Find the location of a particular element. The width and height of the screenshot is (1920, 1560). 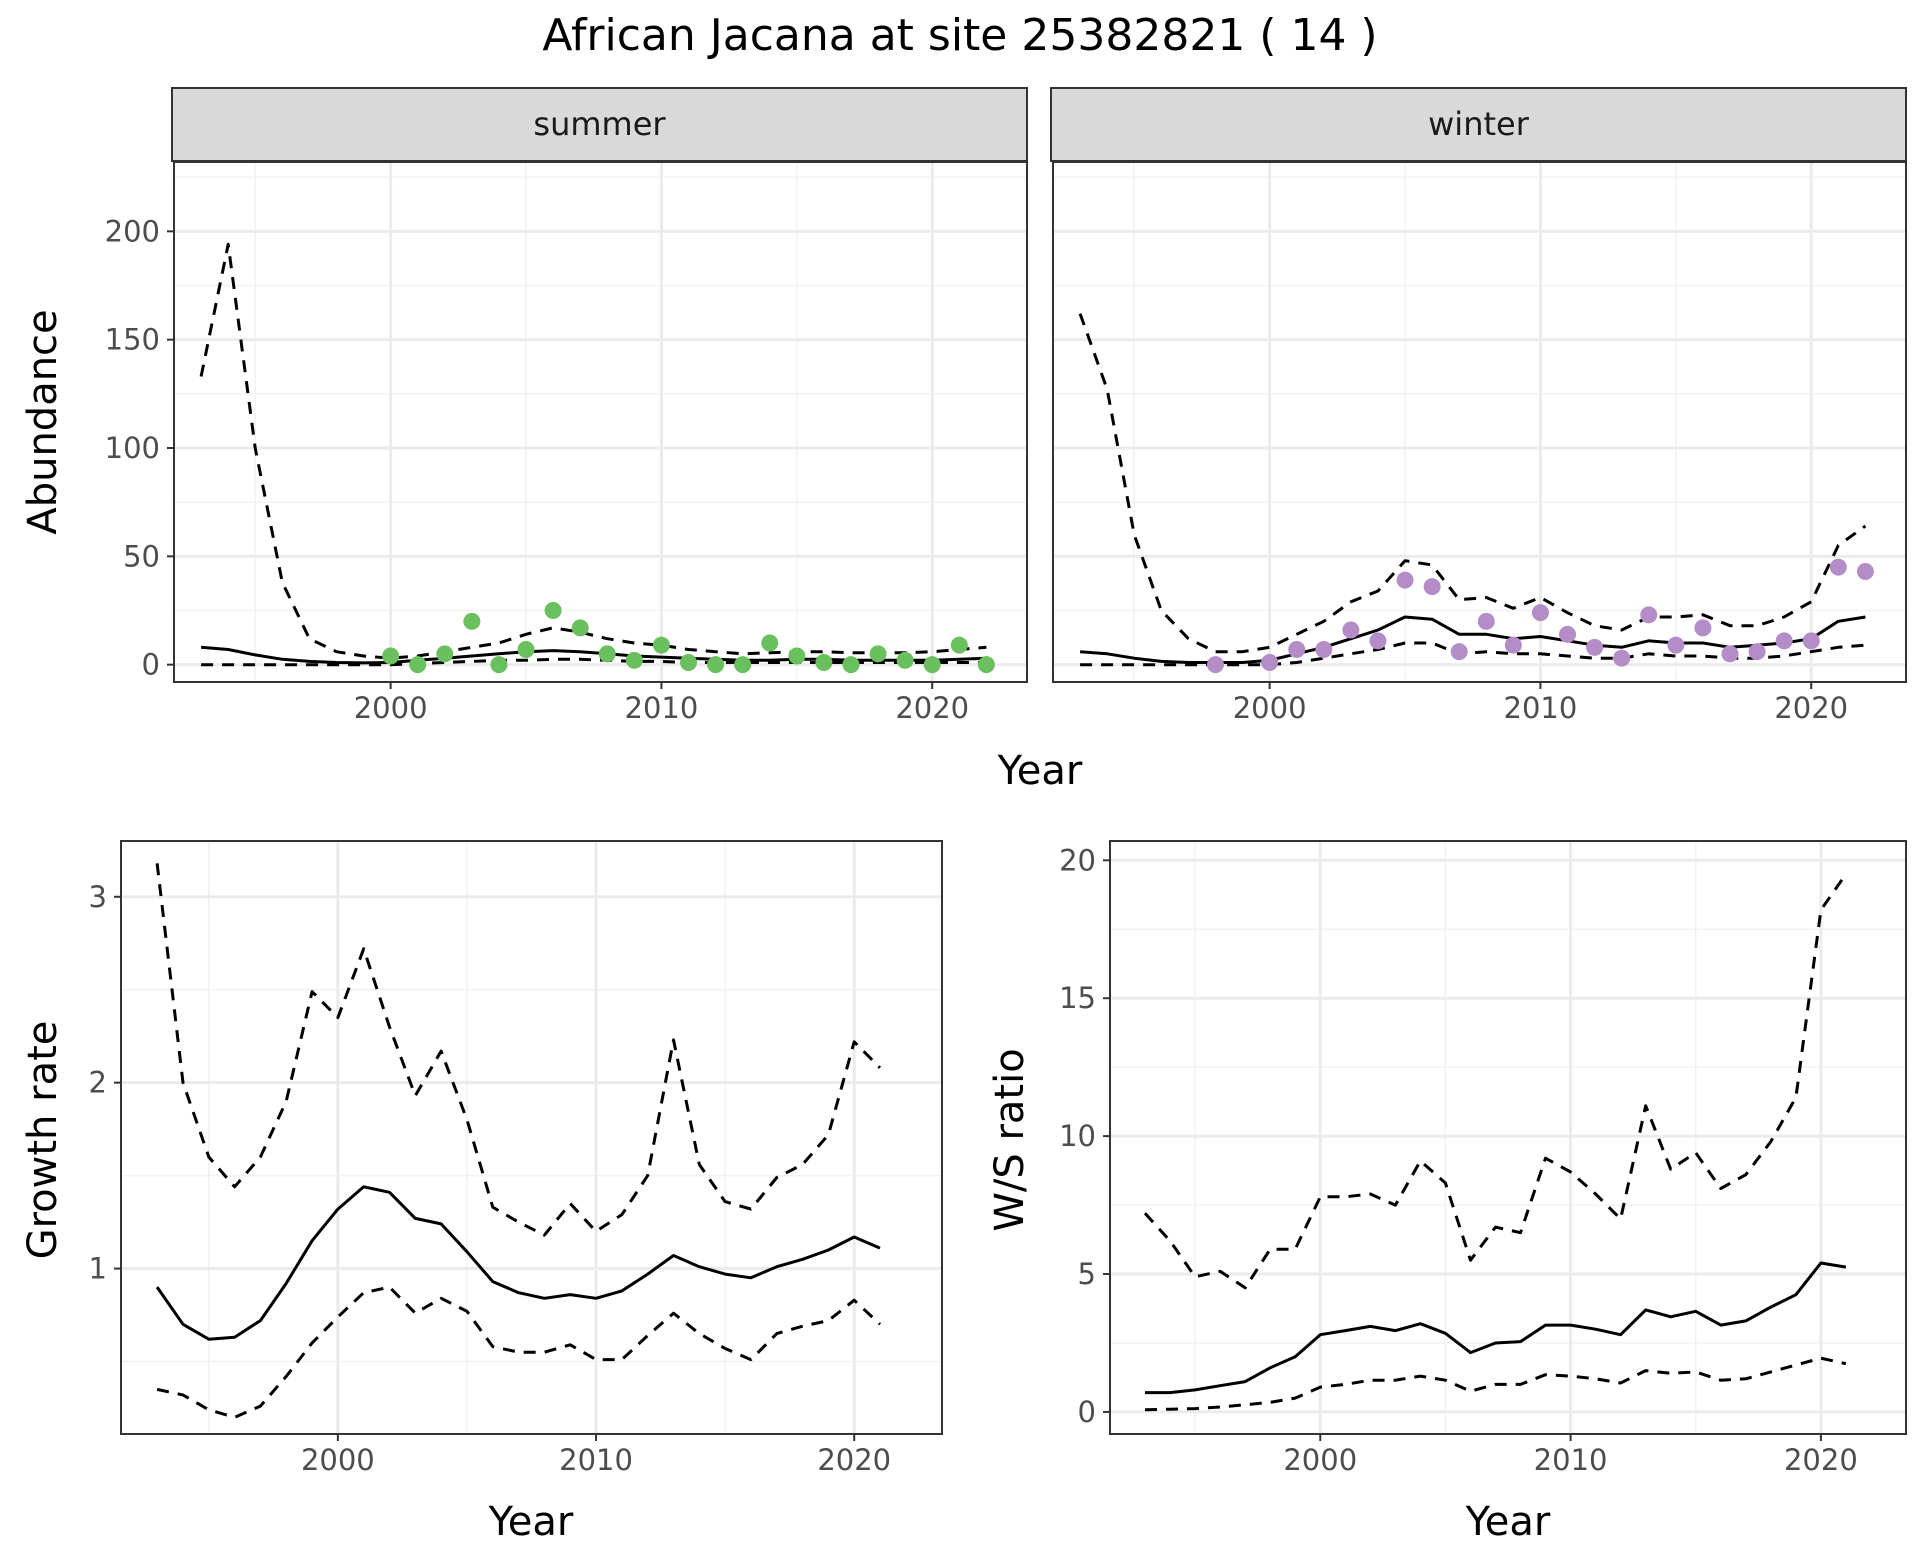

ratio-x-axis-label: Year is located at coordinates (1508, 1522).